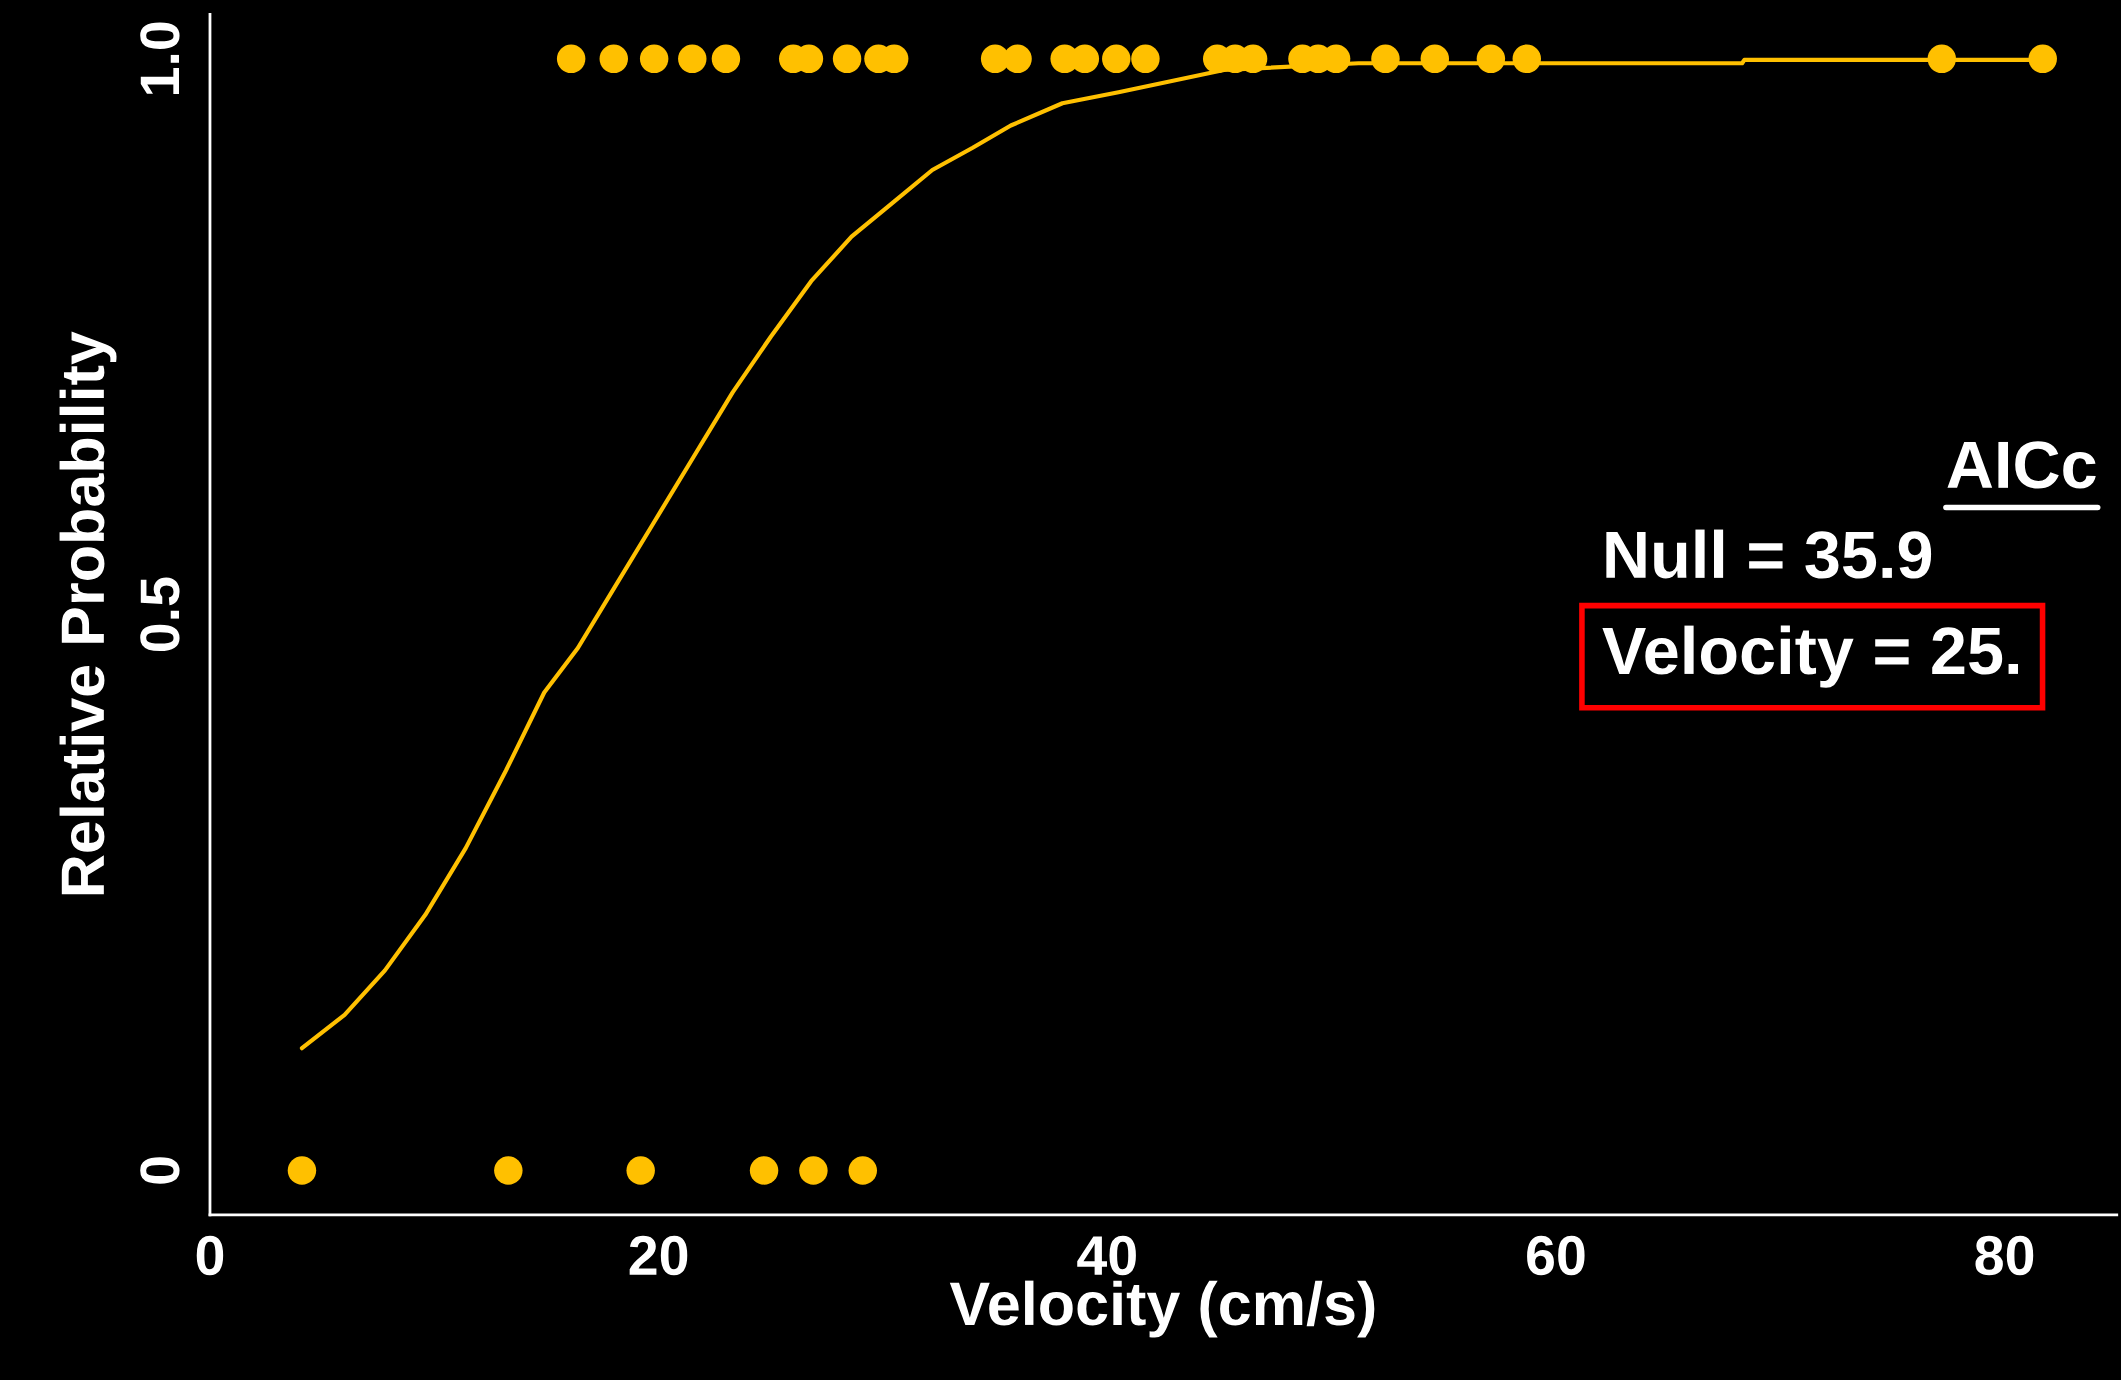 The width and height of the screenshot is (2121, 1380). I want to click on y-tick-label: 1.0, so click(160, 58).